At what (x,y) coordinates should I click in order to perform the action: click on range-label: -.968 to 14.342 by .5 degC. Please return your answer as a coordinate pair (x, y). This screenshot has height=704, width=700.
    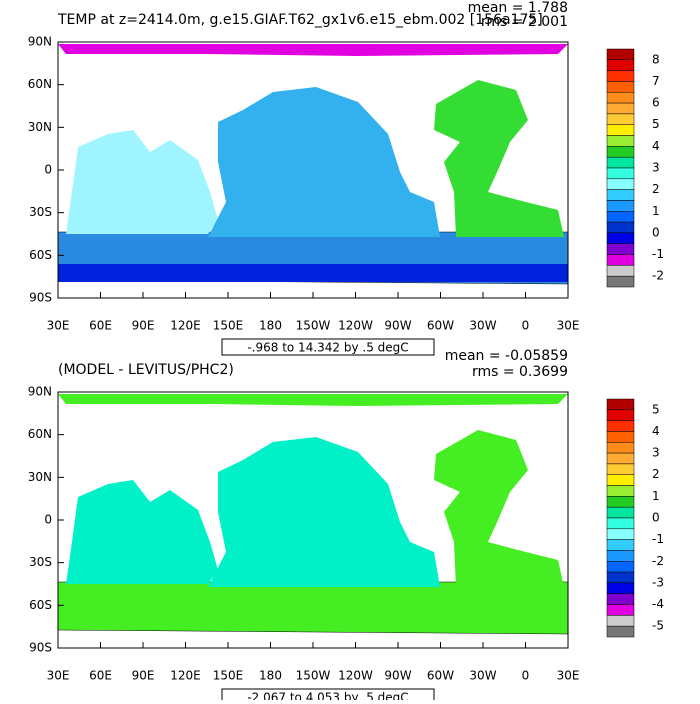
    Looking at the image, I should click on (327, 348).